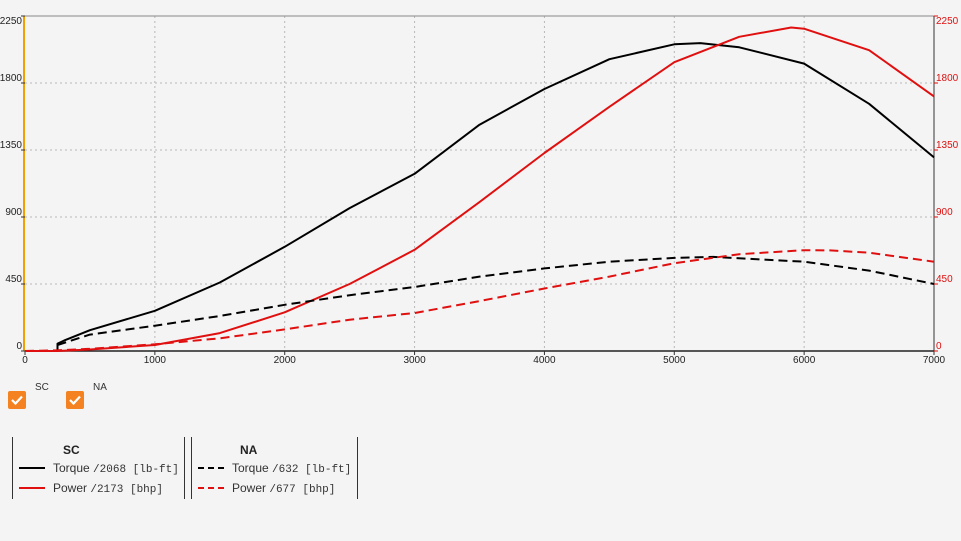 The image size is (961, 541). Describe the element at coordinates (71, 468) in the screenshot. I see `legend-sc-torque-name: Torque` at that location.